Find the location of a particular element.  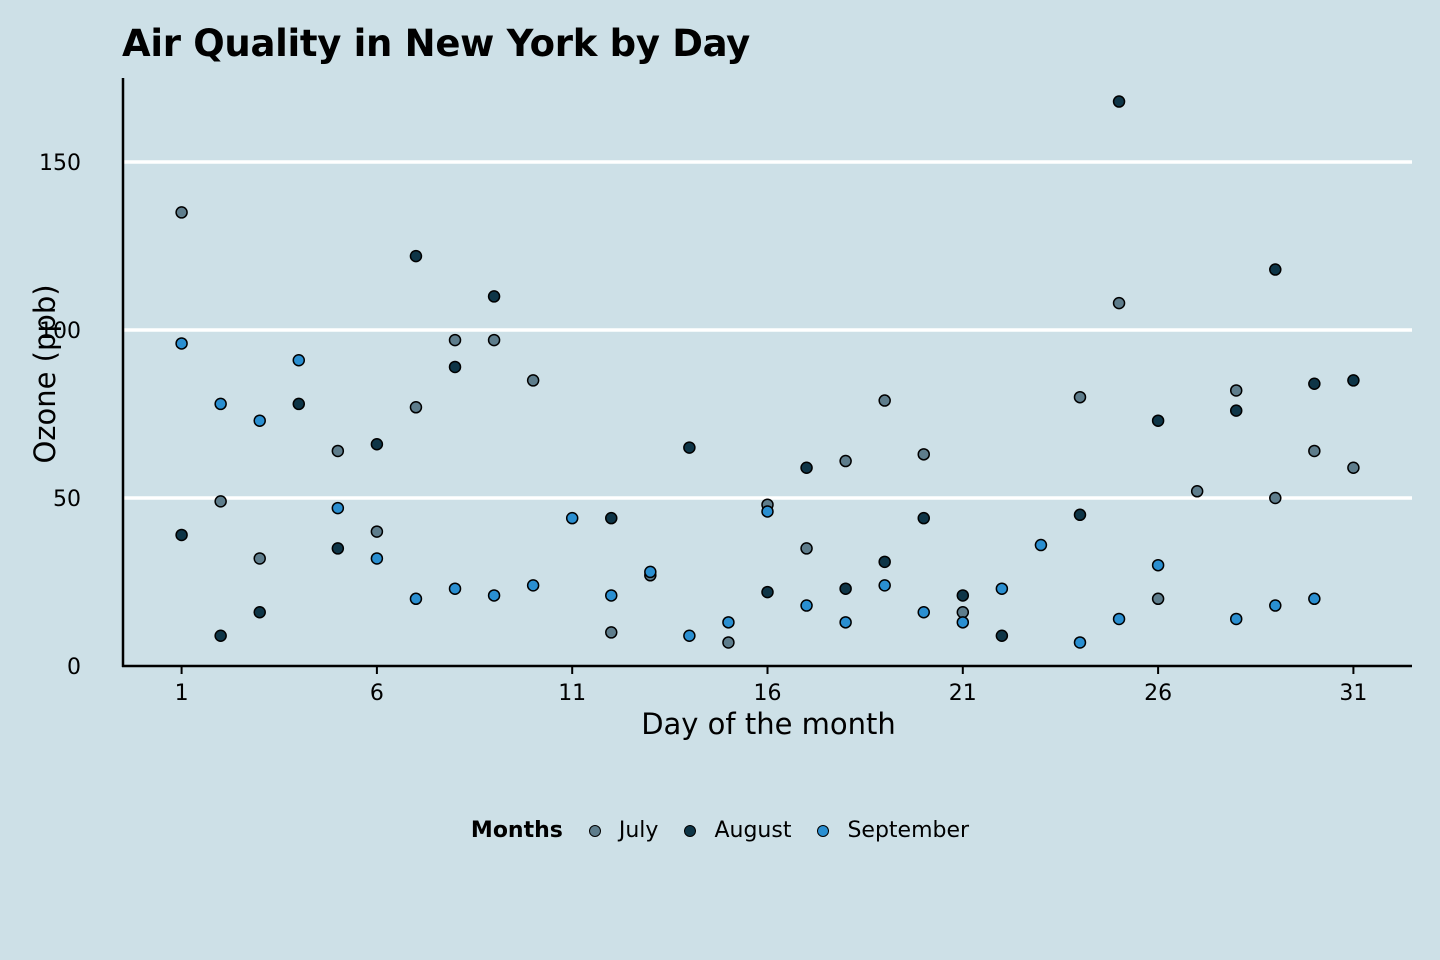

x-tick-label-1: 1 is located at coordinates (182, 693).